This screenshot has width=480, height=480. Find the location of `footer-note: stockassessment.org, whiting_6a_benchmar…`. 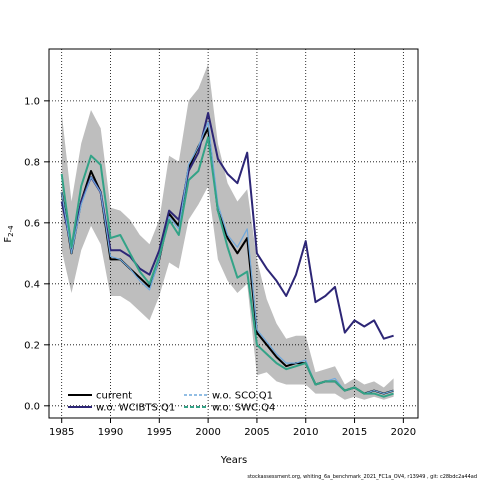

footer-note: stockassessment.org, whiting_6a_benchmar… is located at coordinates (362, 477).